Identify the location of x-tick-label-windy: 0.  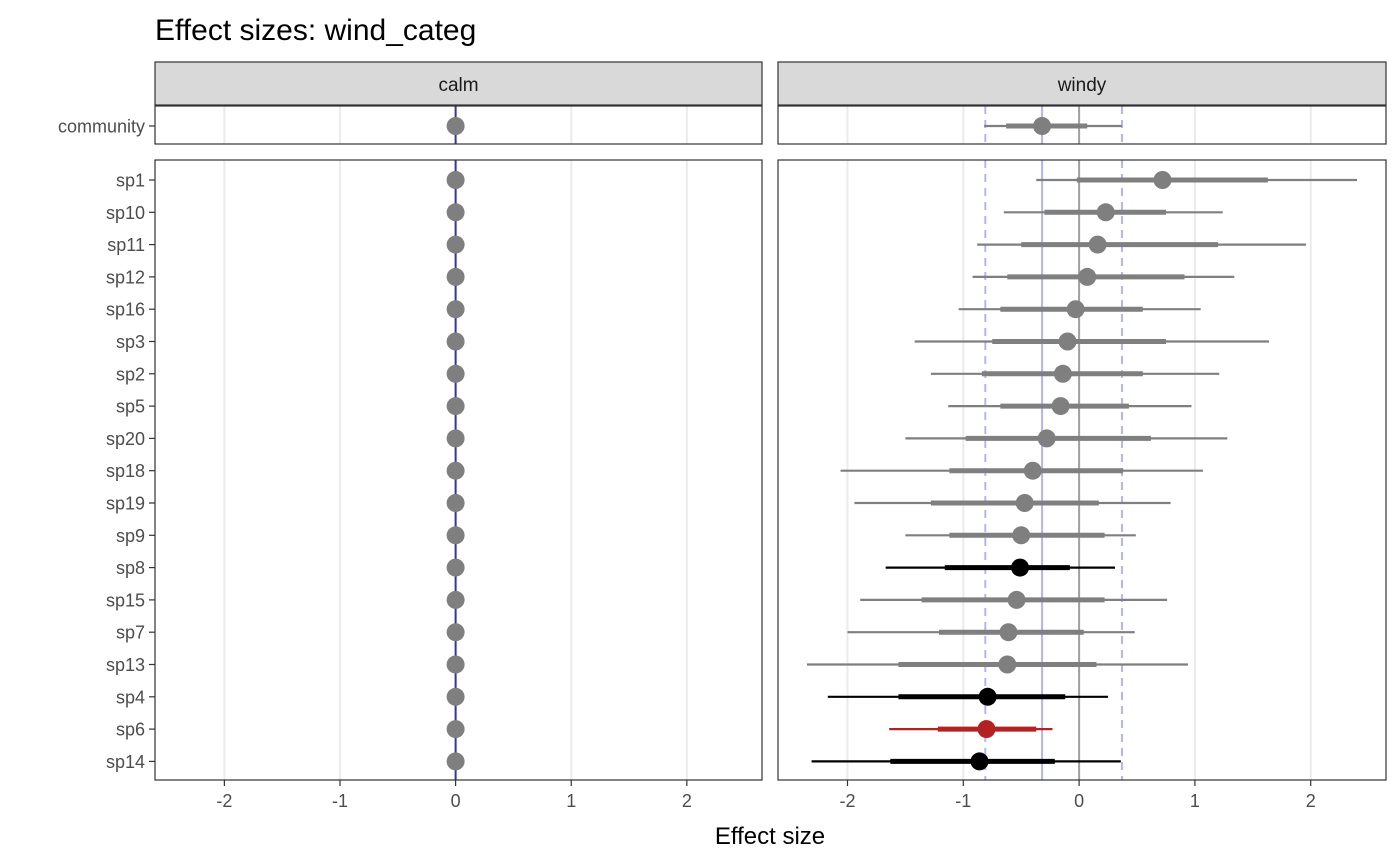
(1079, 801).